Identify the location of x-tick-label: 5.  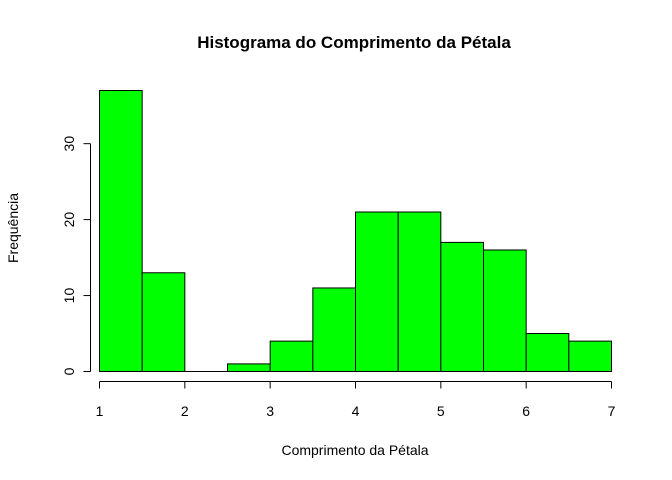
(441, 411).